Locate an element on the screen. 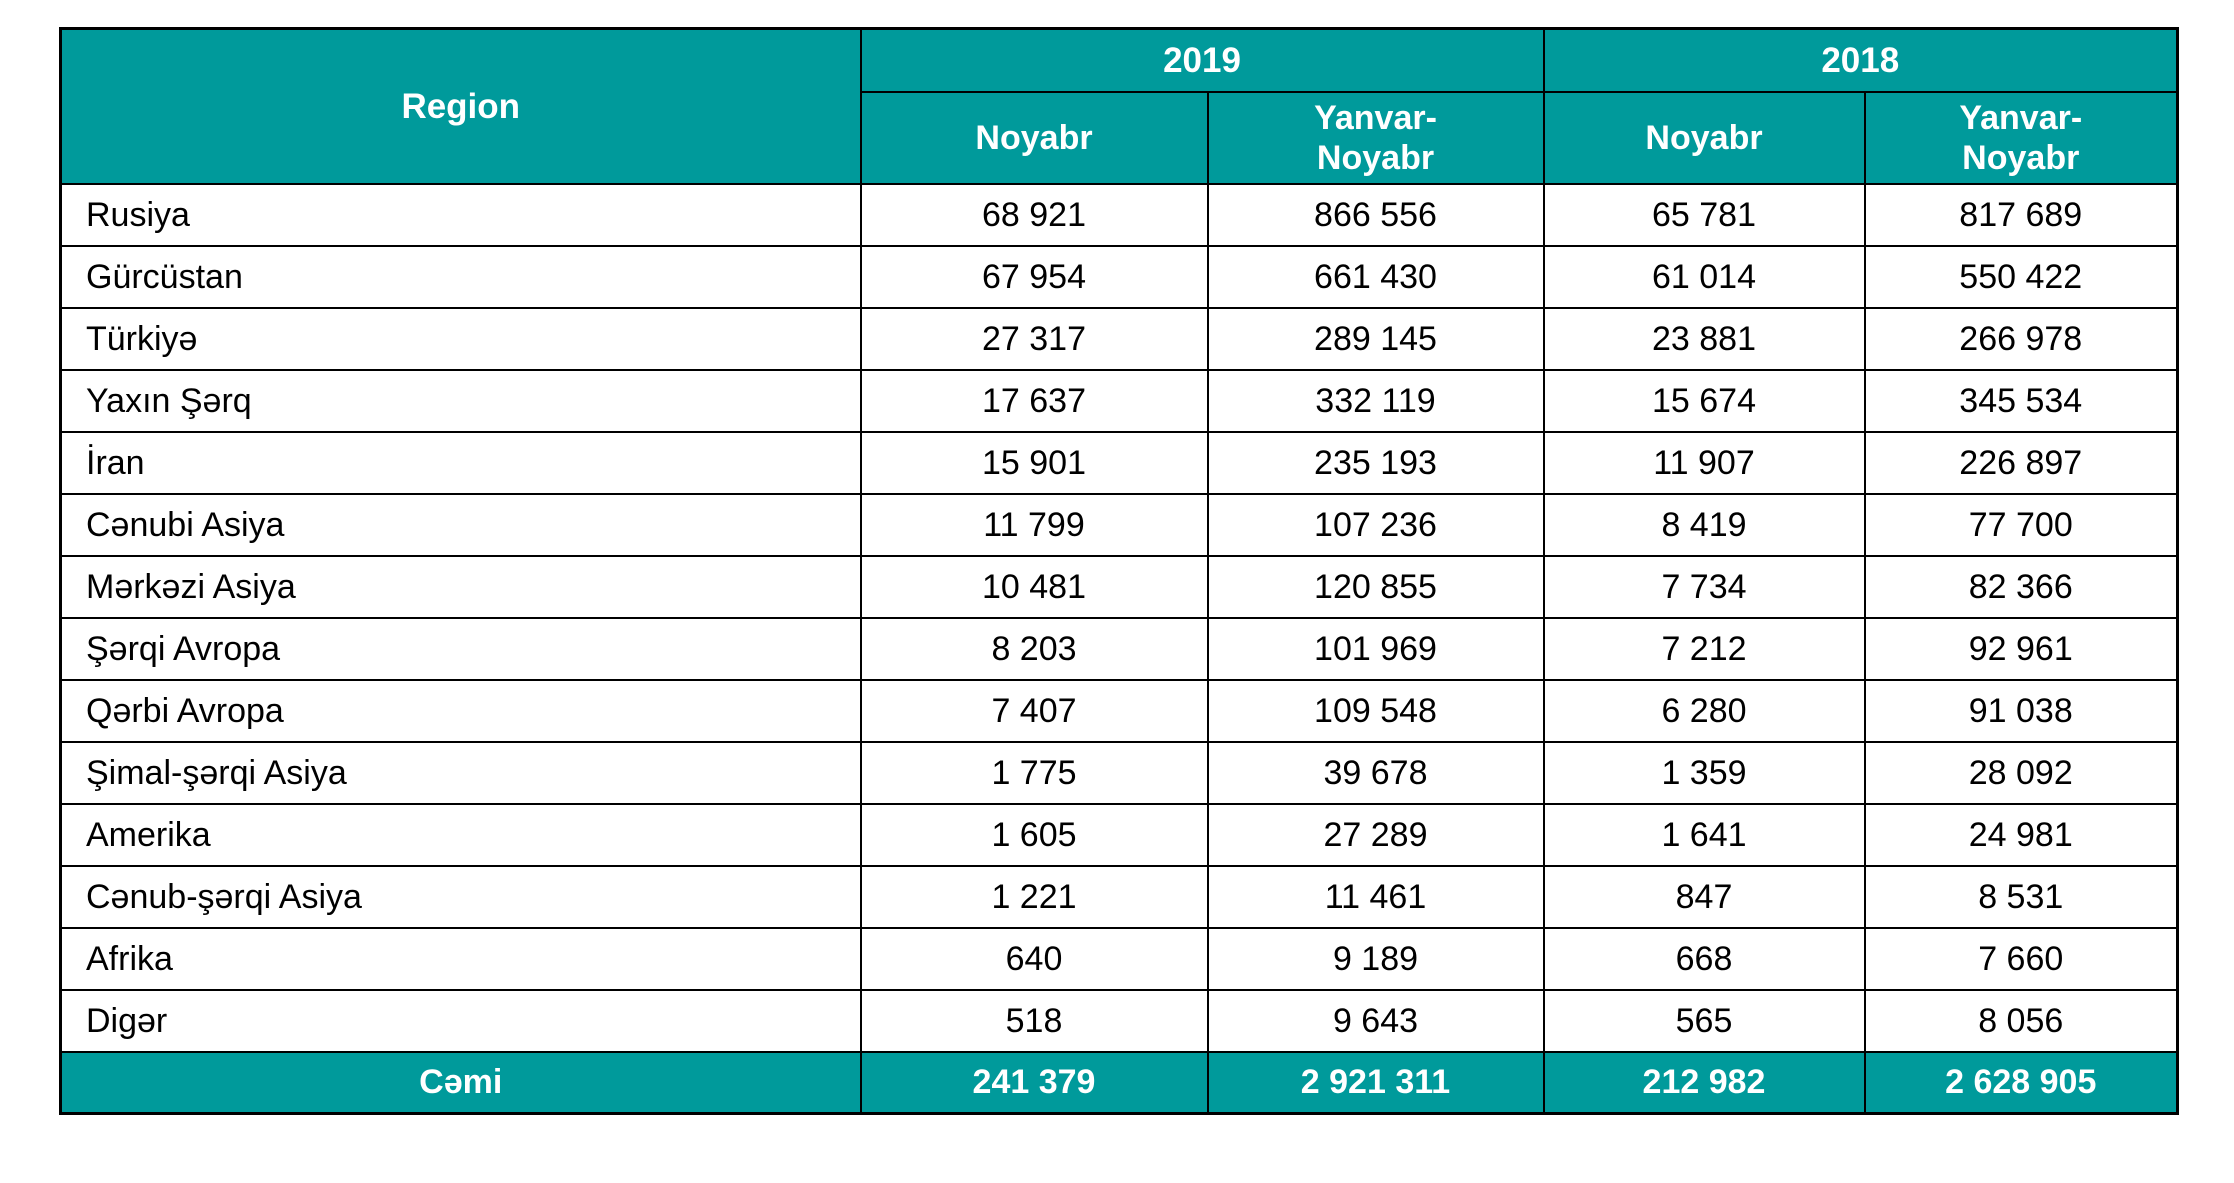 The width and height of the screenshot is (2234, 1183). value-cell: 847 is located at coordinates (1704, 897).